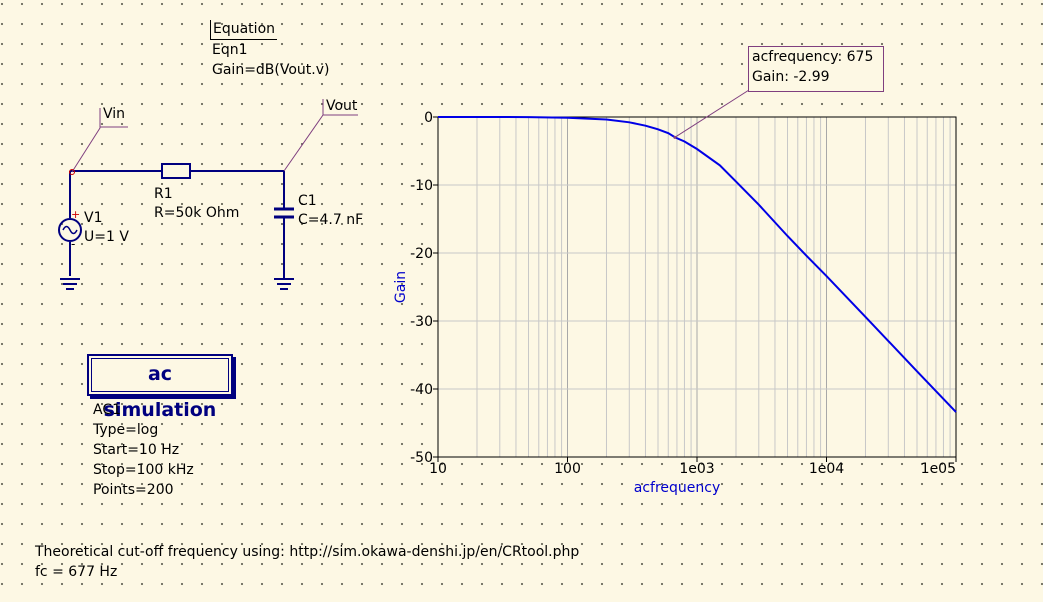  What do you see at coordinates (677, 488) in the screenshot?
I see `x-axis-label: acfrequency` at bounding box center [677, 488].